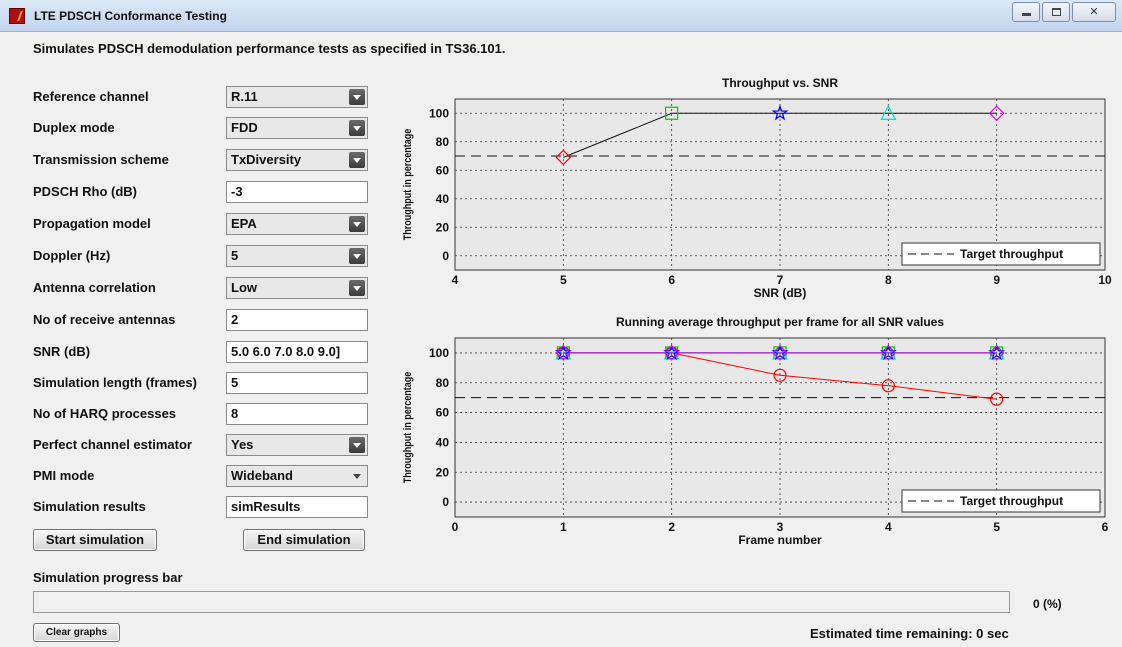  I want to click on throughput-line, so click(780, 135).